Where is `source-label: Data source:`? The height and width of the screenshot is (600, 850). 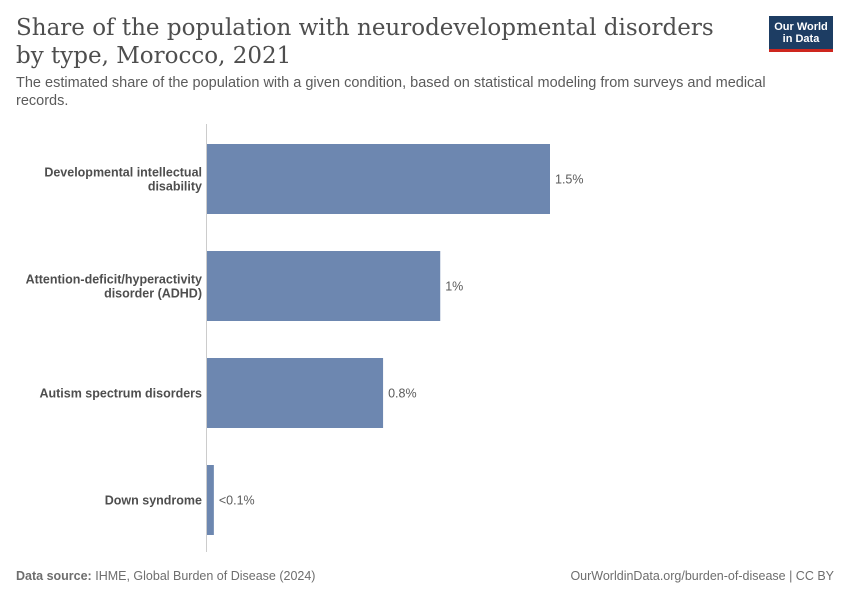 source-label: Data source: is located at coordinates (54, 576).